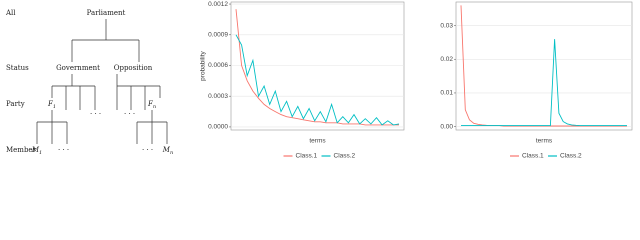 The image size is (640, 240). What do you see at coordinates (446, 59) in the screenshot?
I see `y-tick-label: 0.02` at bounding box center [446, 59].